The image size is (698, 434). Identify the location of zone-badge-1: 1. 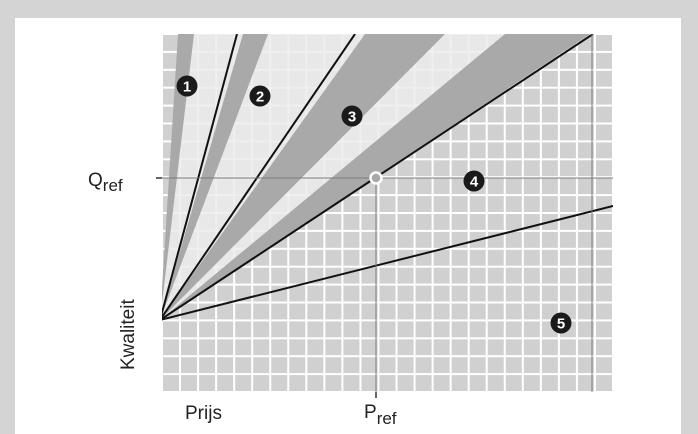
(187, 86).